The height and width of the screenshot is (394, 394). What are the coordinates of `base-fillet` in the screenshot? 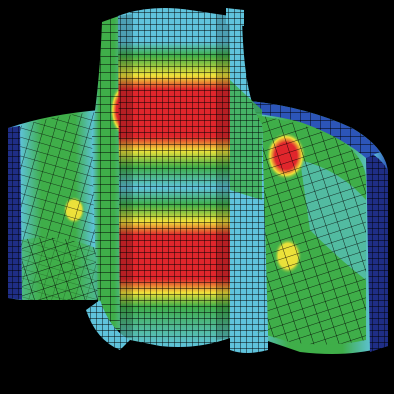 It's located at (177, 326).